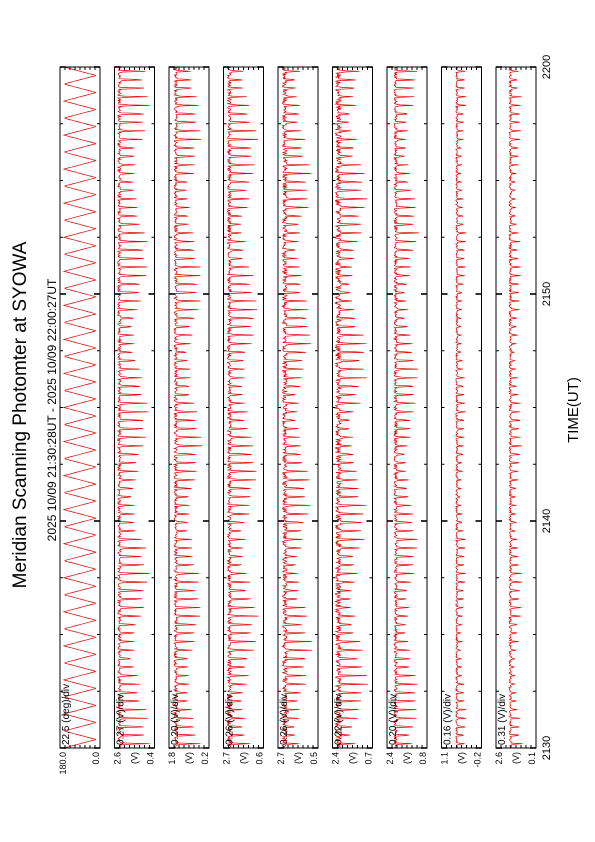  What do you see at coordinates (314, 758) in the screenshot?
I see `y-min-label: 0.5` at bounding box center [314, 758].